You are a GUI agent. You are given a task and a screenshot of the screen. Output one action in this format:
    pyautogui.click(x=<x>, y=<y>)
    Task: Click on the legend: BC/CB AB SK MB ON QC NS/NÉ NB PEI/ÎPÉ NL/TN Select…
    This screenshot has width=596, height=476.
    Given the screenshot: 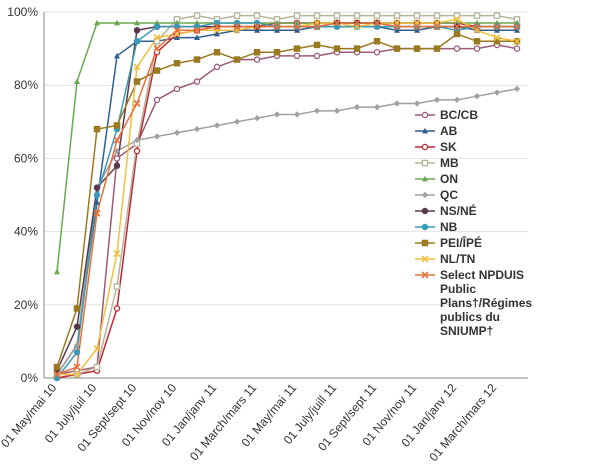 What is the action you would take?
    pyautogui.click(x=473, y=224)
    